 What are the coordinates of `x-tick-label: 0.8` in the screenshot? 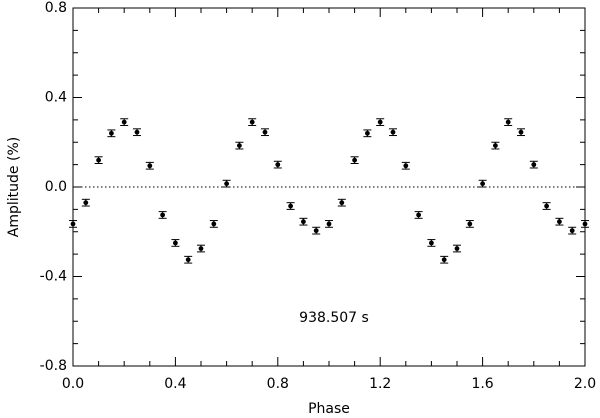 It's located at (278, 384).